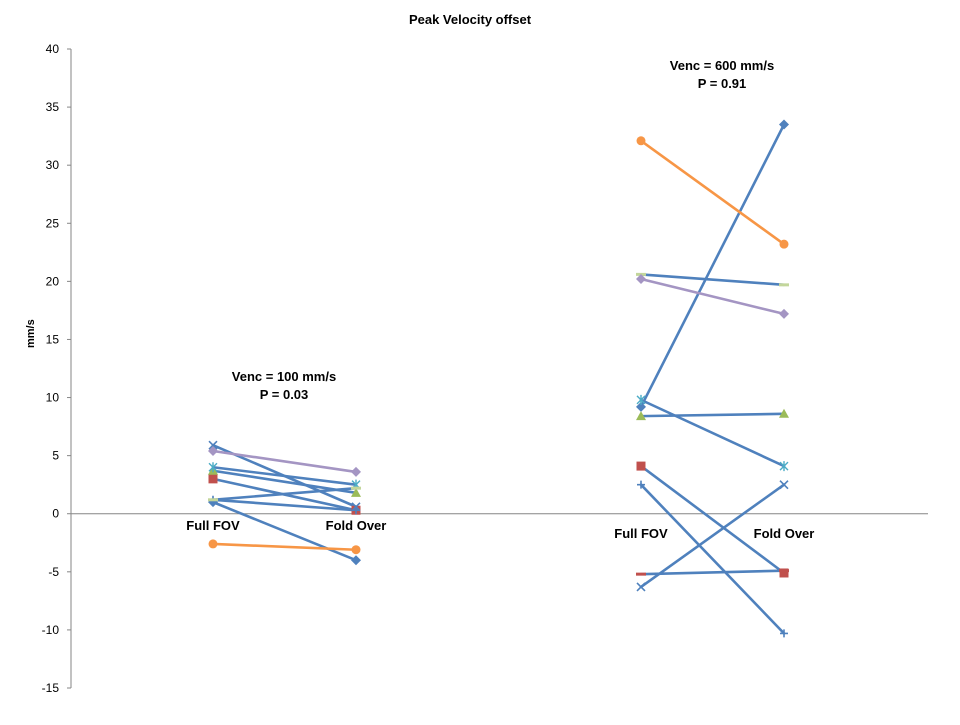  I want to click on y-axis-label: mm/s, so click(31, 333).